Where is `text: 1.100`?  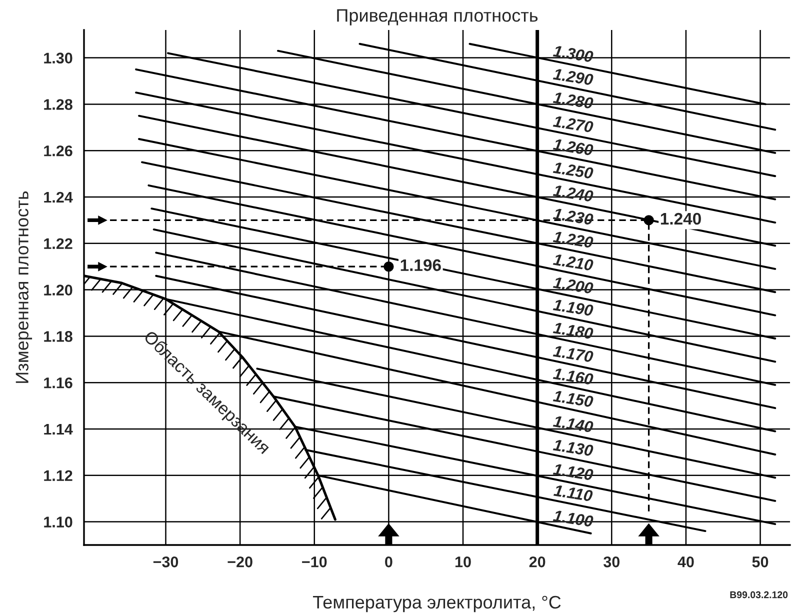
text: 1.100 is located at coordinates (573, 519).